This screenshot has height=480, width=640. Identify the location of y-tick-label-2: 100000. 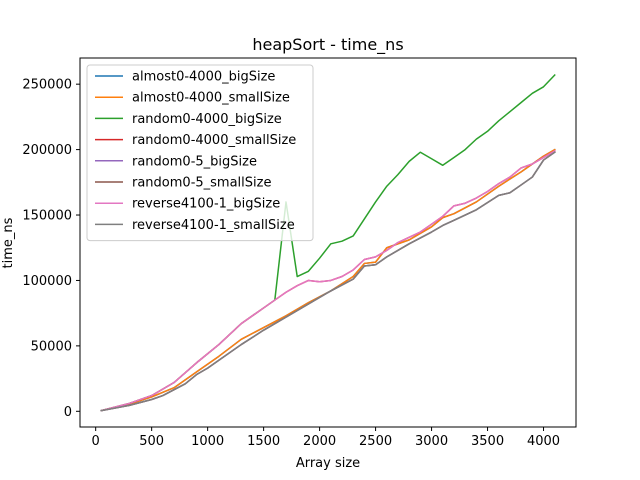
(47, 281).